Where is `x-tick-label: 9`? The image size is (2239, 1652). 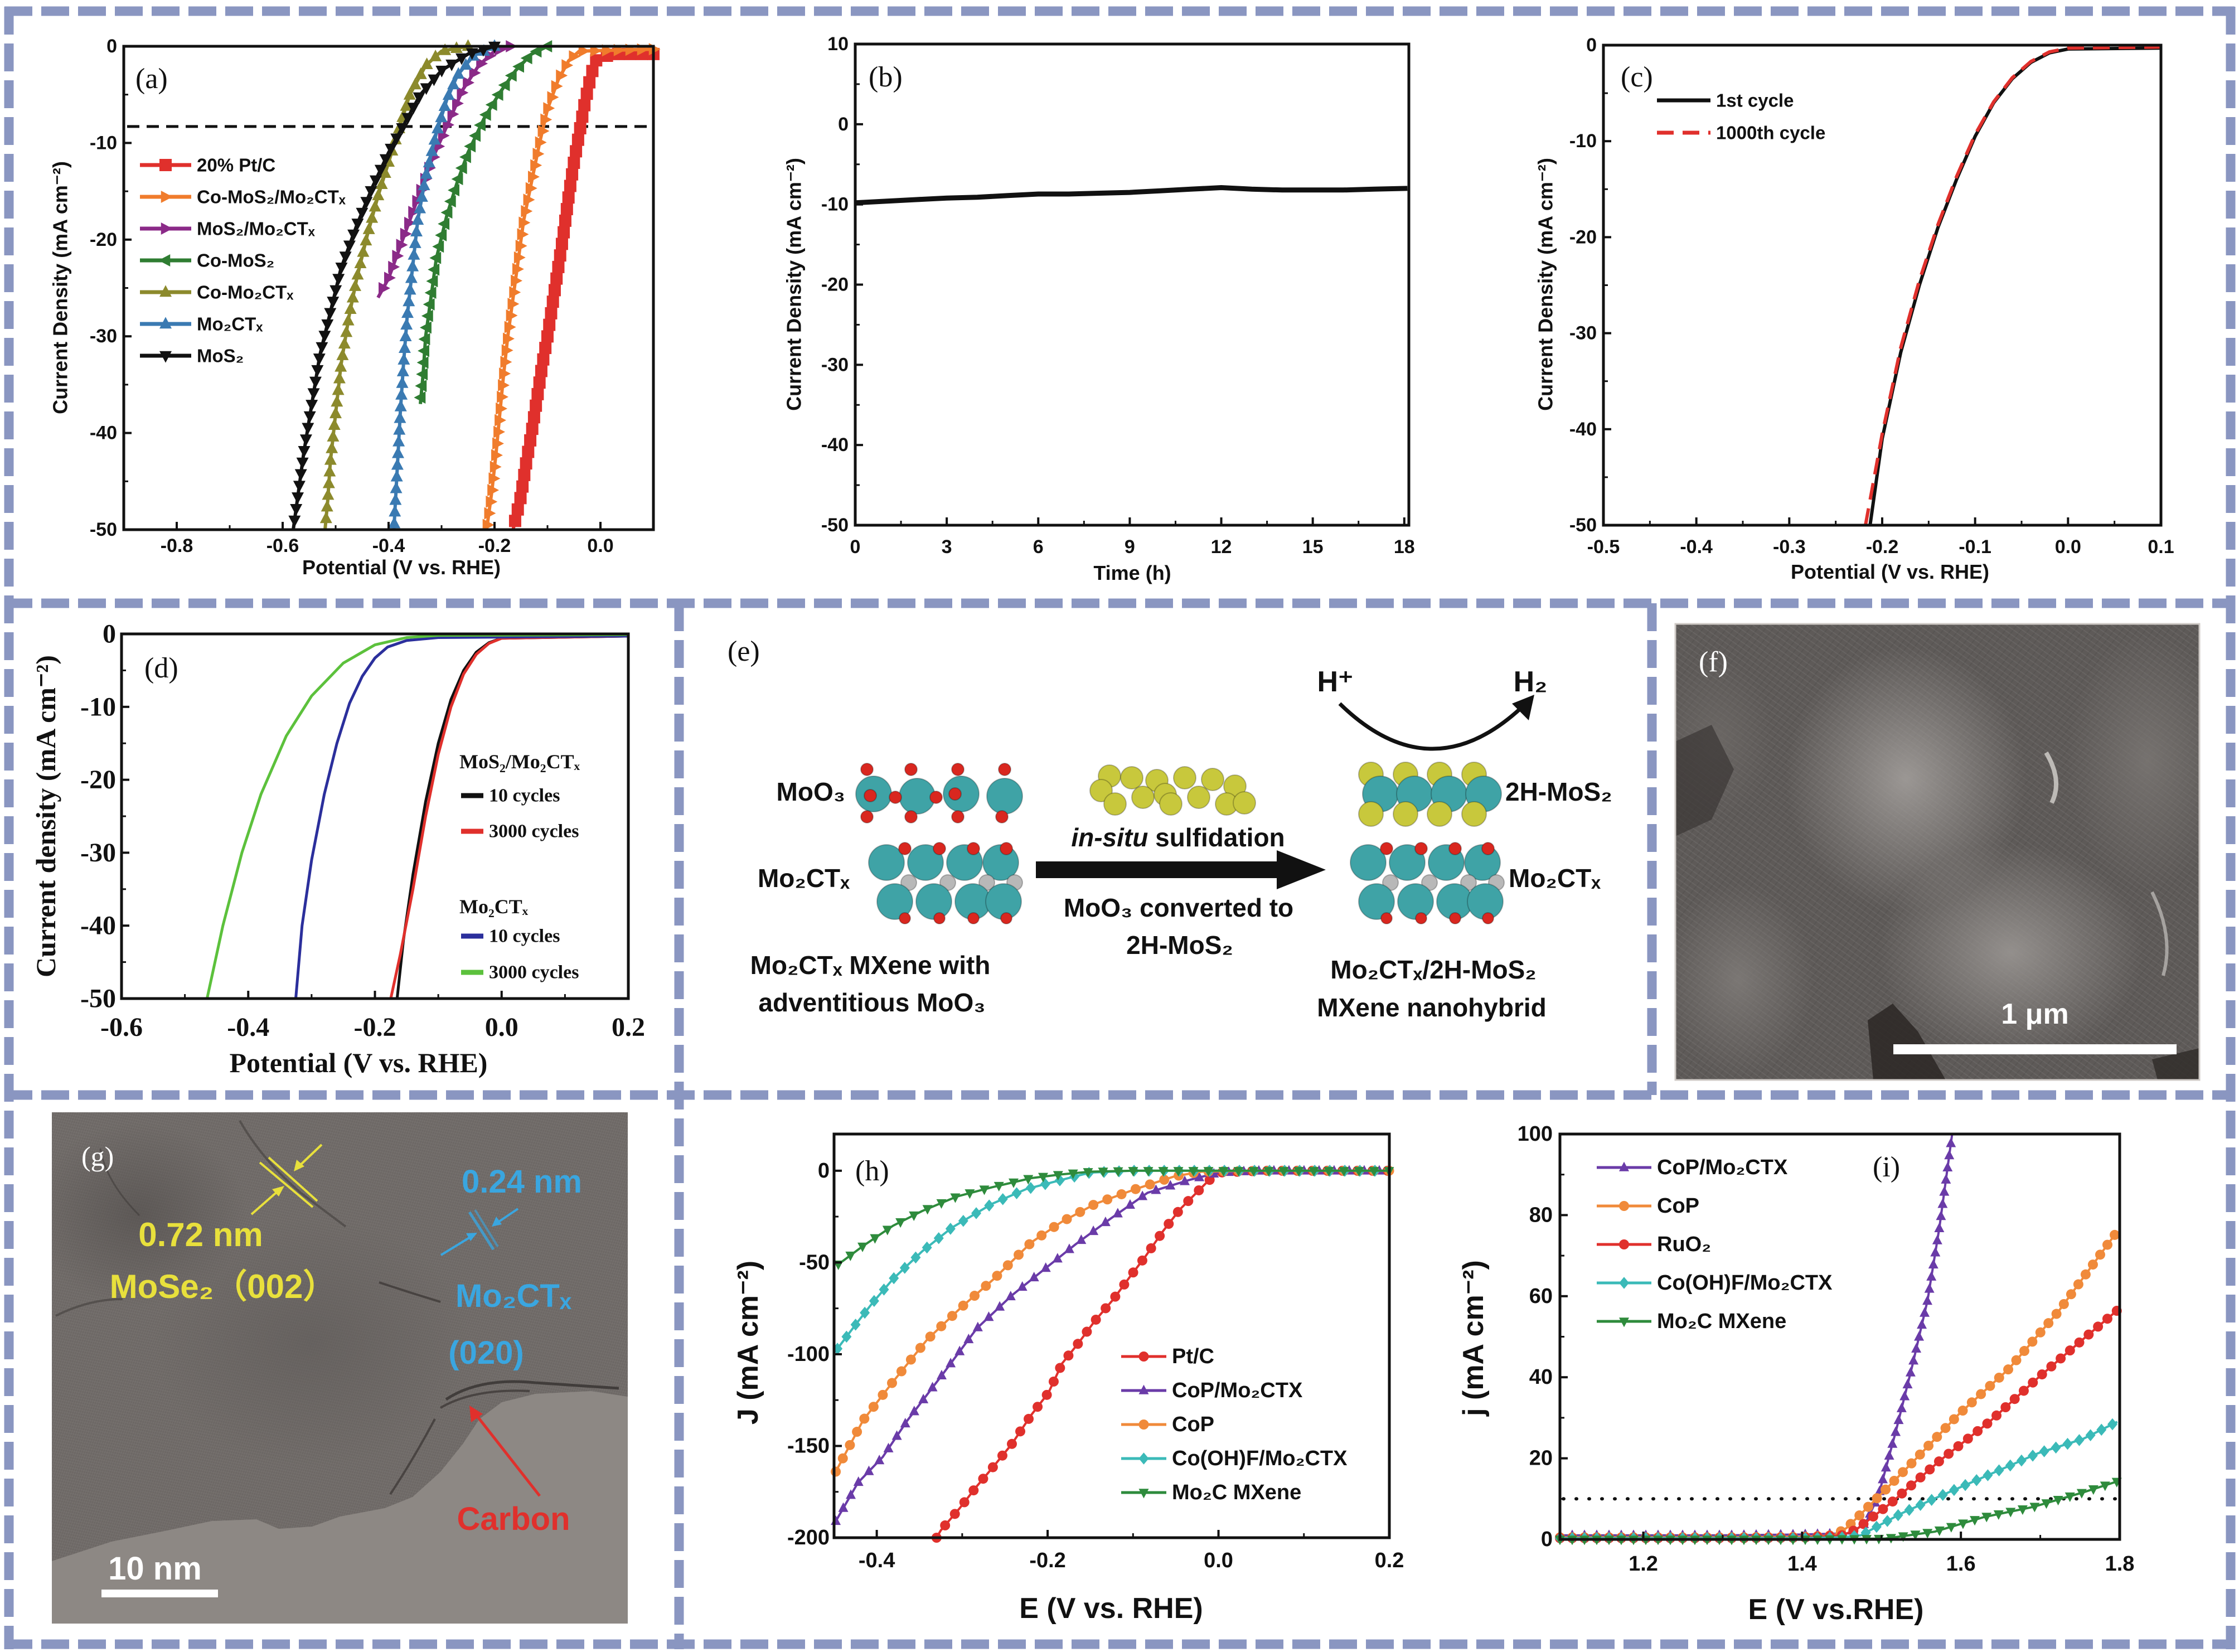
x-tick-label: 9 is located at coordinates (1130, 547).